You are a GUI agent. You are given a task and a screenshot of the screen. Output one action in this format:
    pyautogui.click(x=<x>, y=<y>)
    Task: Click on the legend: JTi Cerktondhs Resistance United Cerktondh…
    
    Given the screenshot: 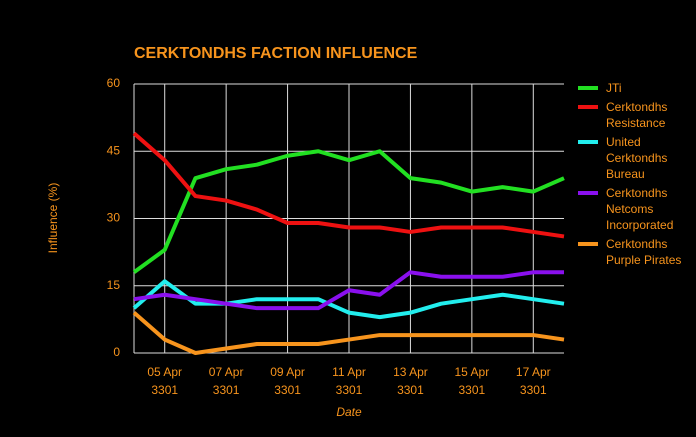 What is the action you would take?
    pyautogui.click(x=633, y=175)
    